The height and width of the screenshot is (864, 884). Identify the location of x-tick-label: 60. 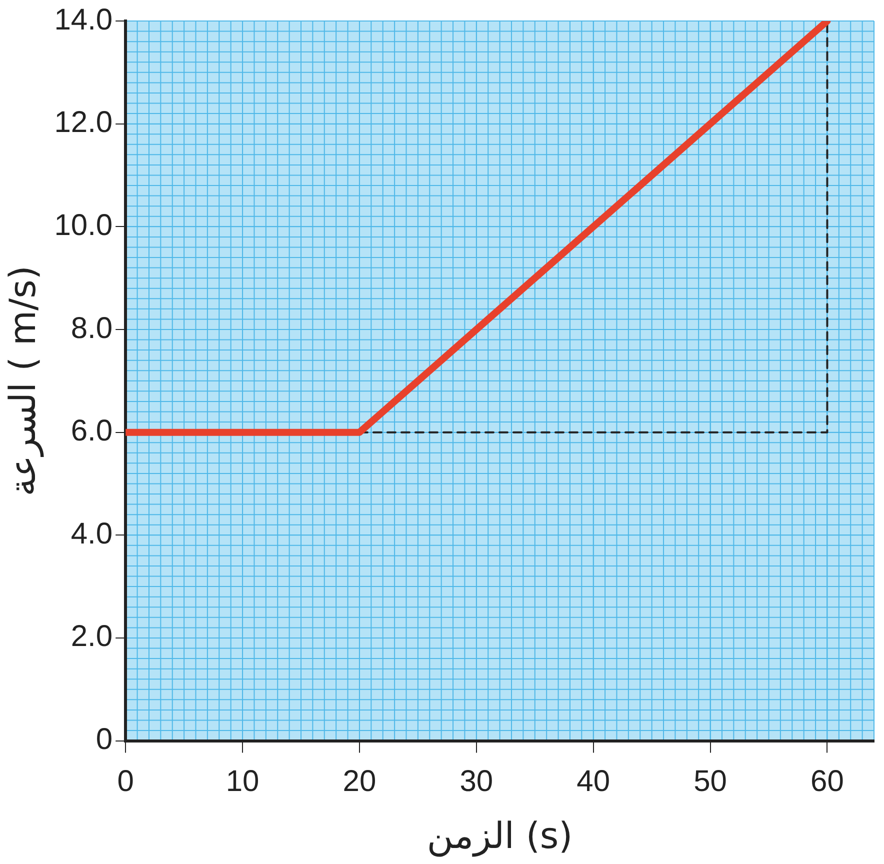
(827, 781).